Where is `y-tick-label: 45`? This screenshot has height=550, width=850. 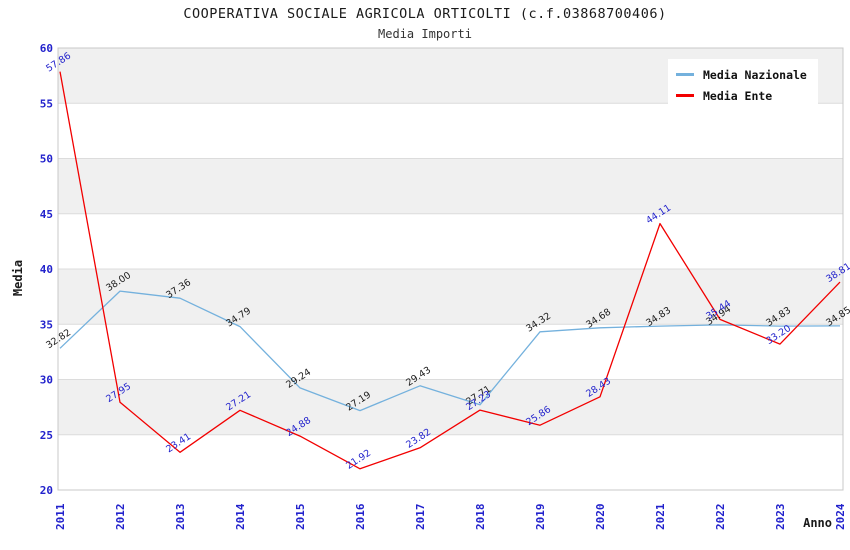 y-tick-label: 45 is located at coordinates (46, 214).